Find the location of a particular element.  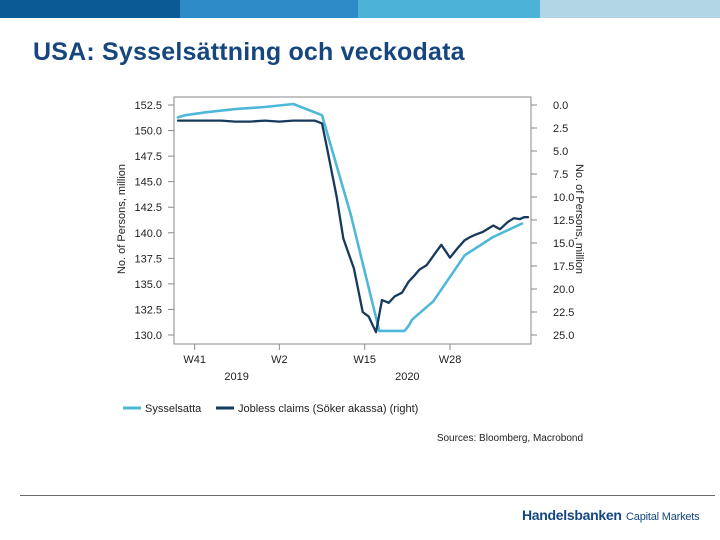

left-tick-label: 130.0 is located at coordinates (148, 336).